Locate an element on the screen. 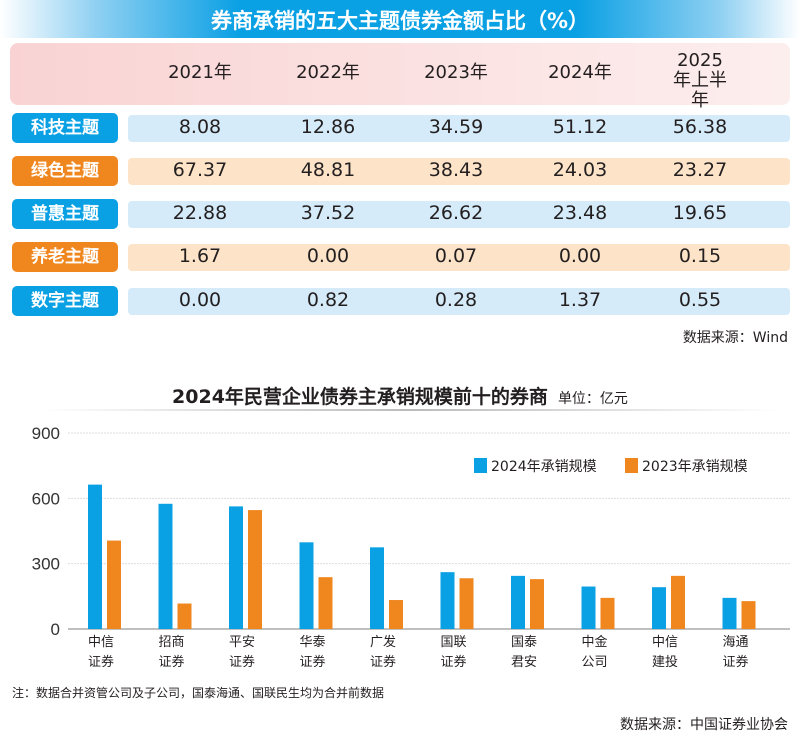 The image size is (800, 734). legend-label: 2024年承销规模 is located at coordinates (544, 467).